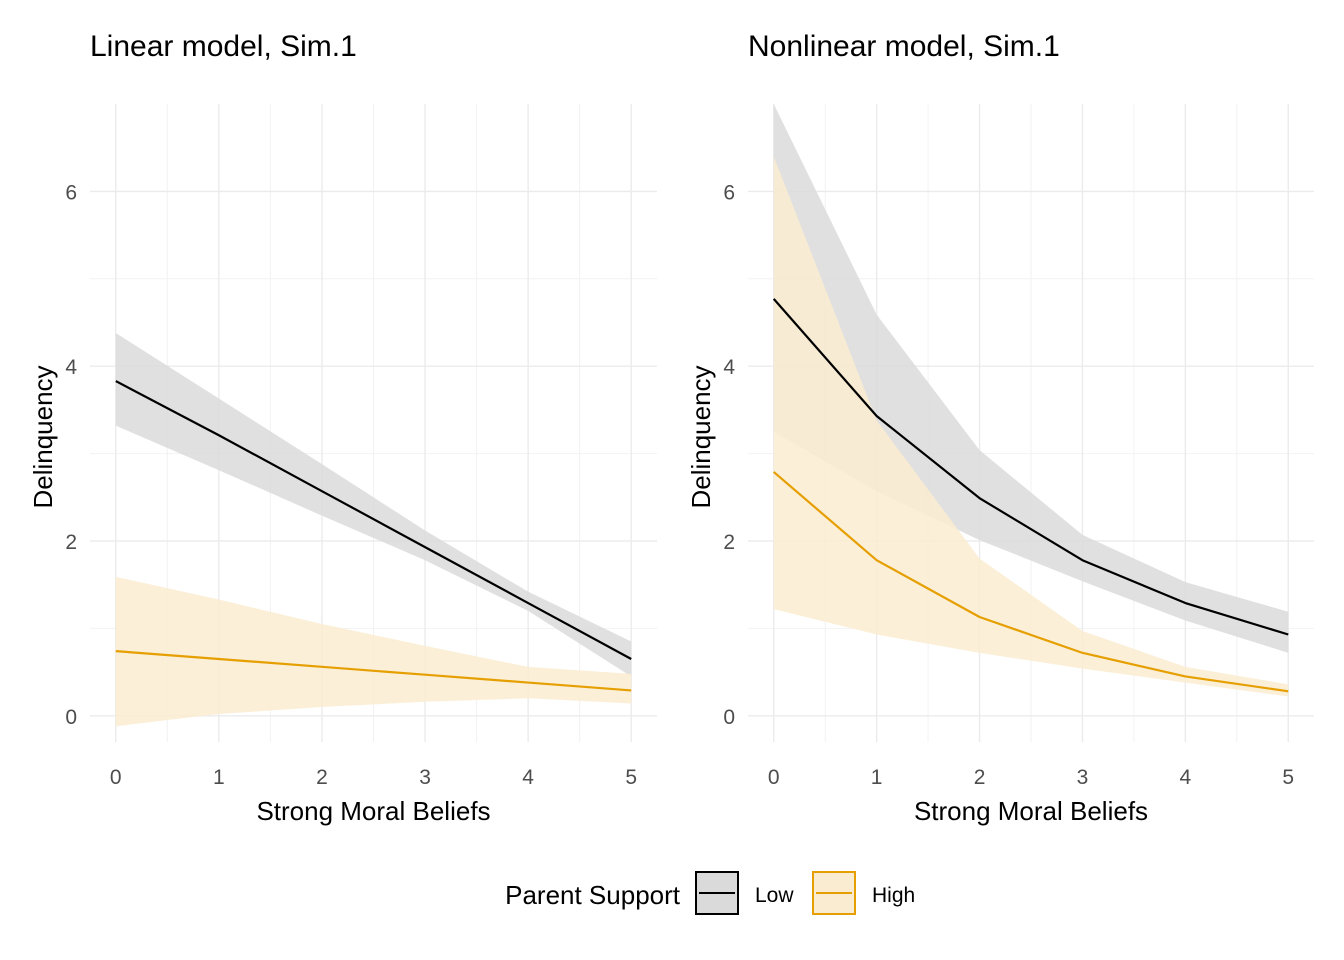 The height and width of the screenshot is (960, 1344). I want to click on legend-title: Parent Support, so click(593, 895).